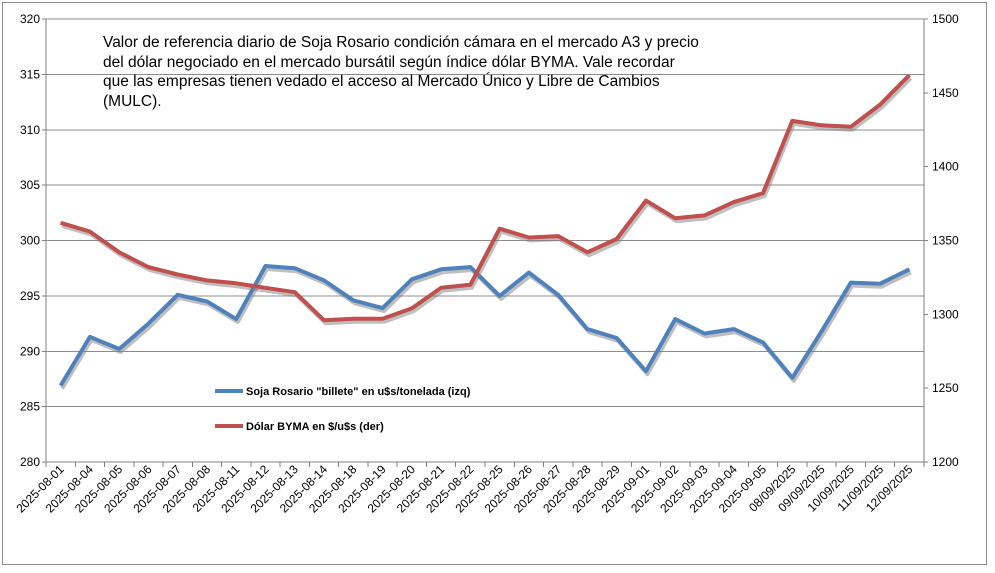 Image resolution: width=995 pixels, height=573 pixels. Describe the element at coordinates (30, 74) in the screenshot. I see `left-tick-label: 315` at that location.